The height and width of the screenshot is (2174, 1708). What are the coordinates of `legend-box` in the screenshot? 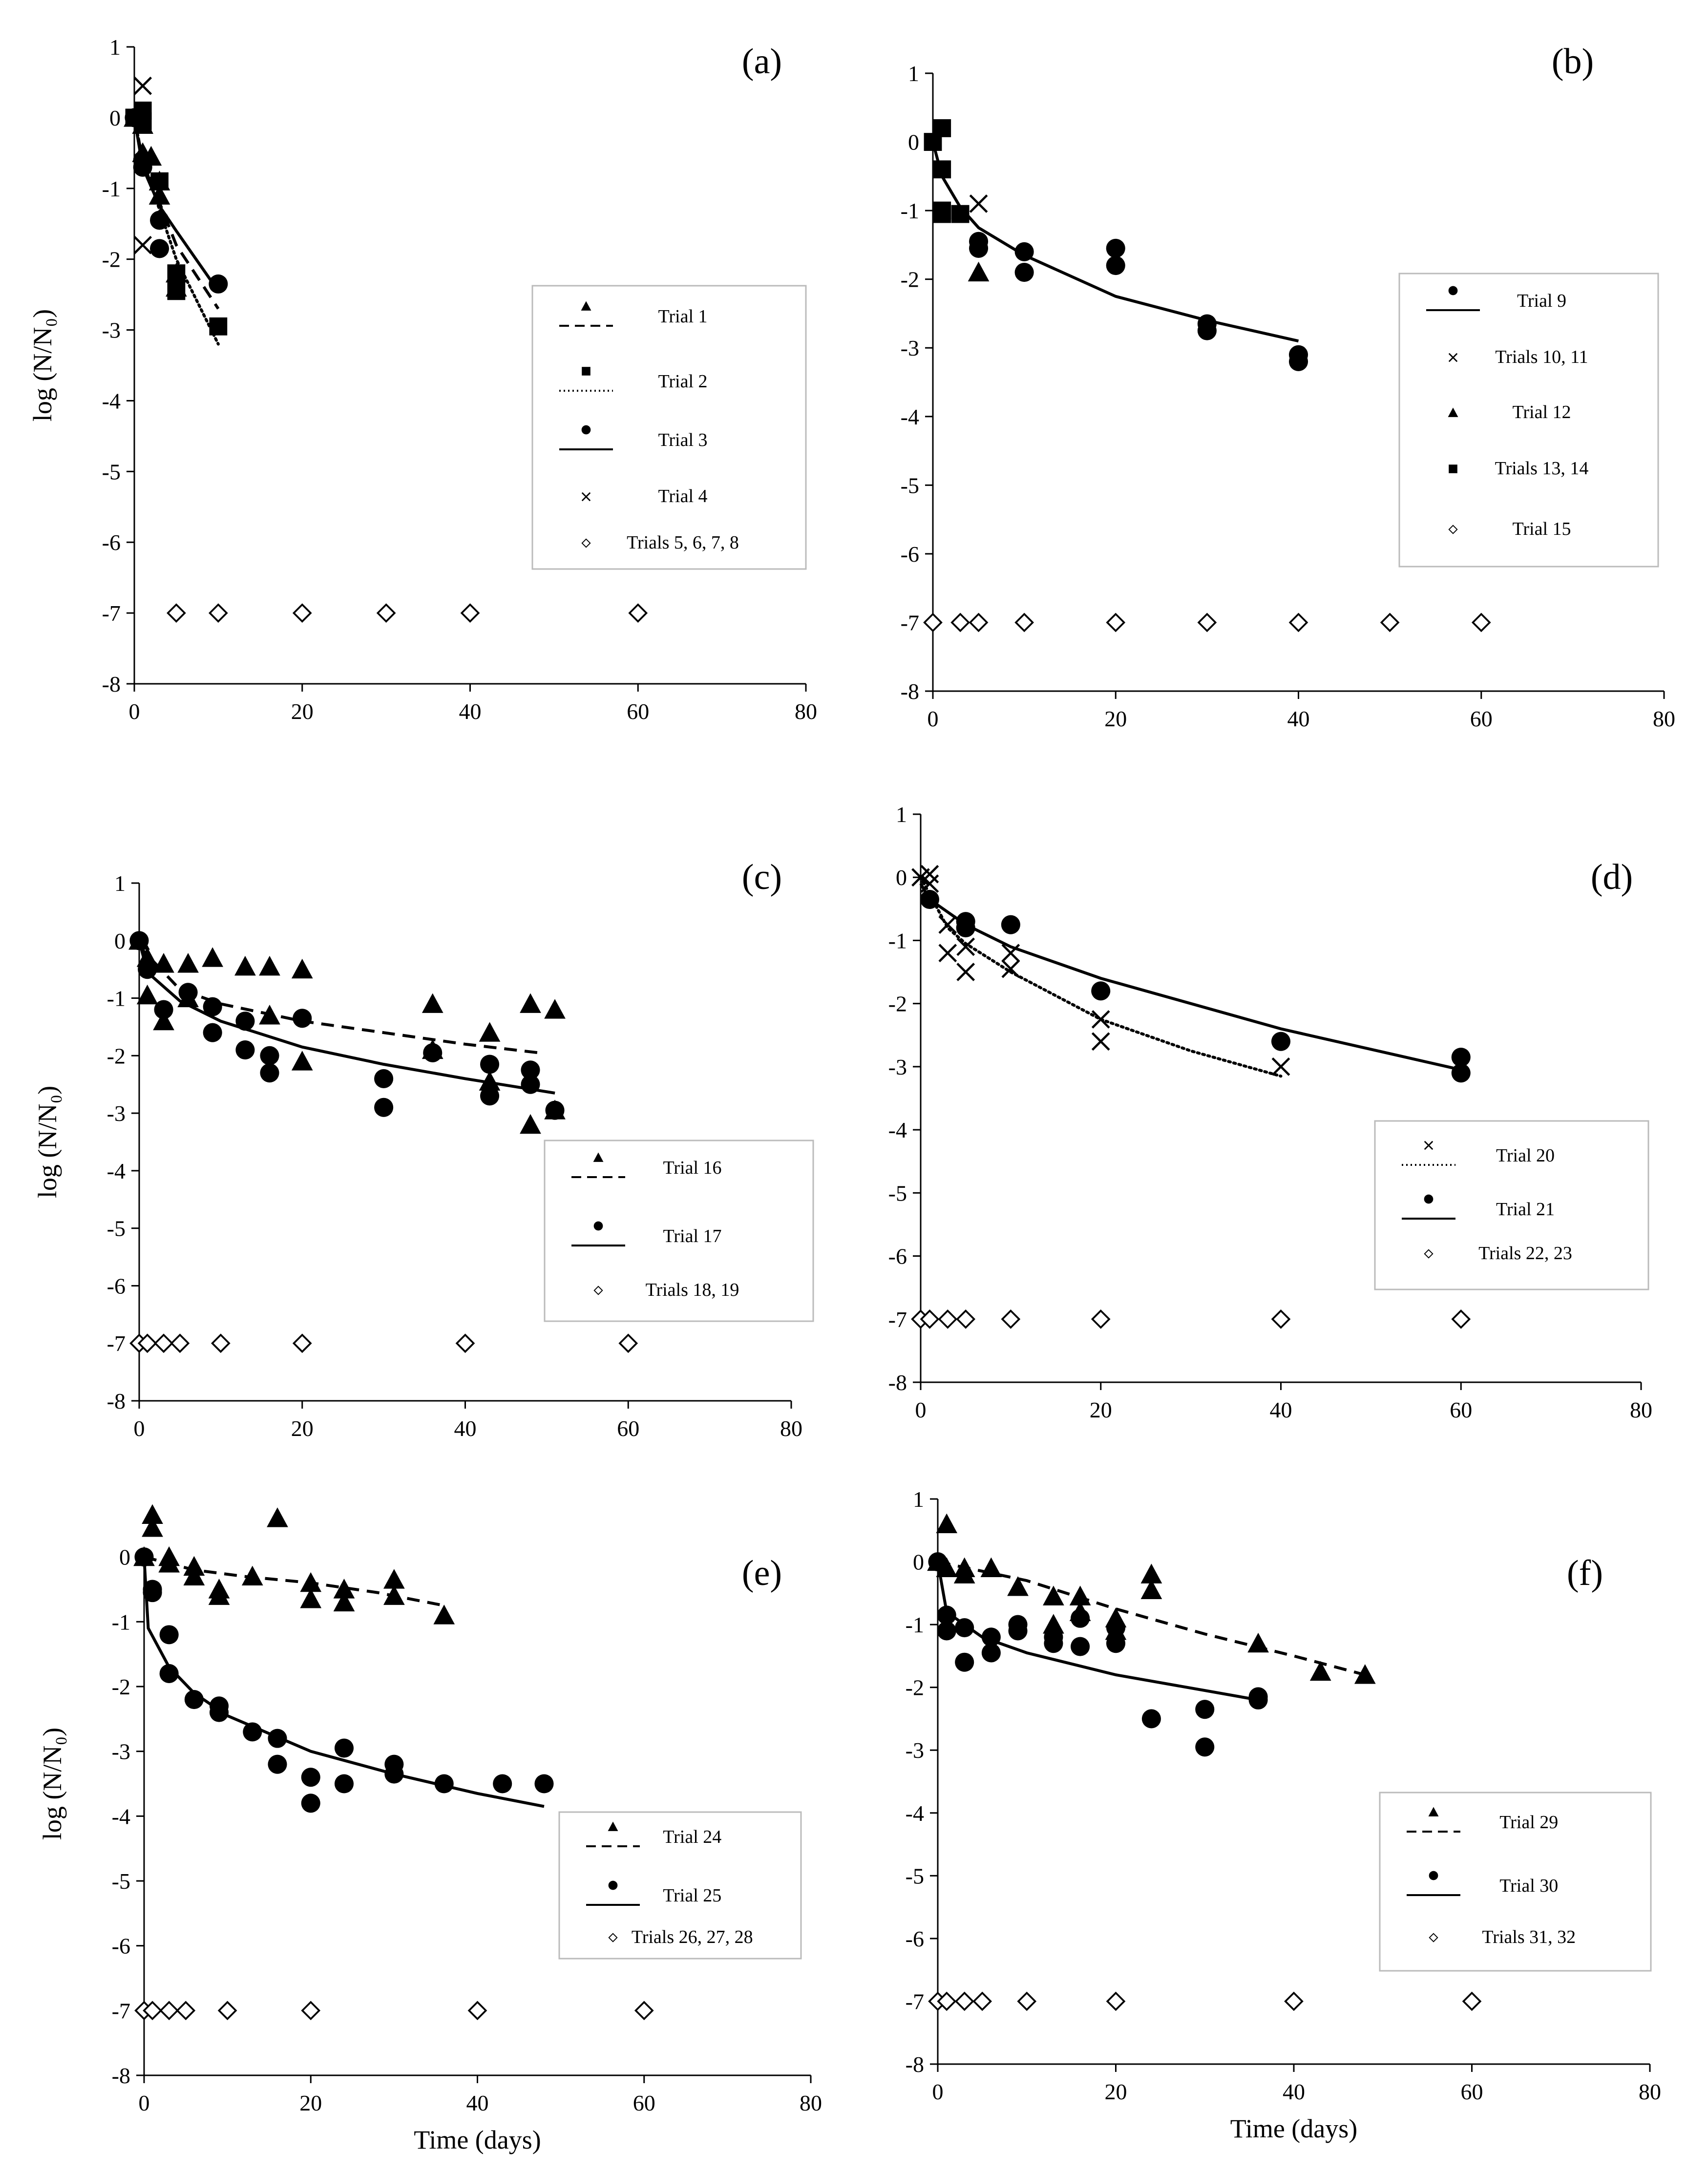 It's located at (679, 1231).